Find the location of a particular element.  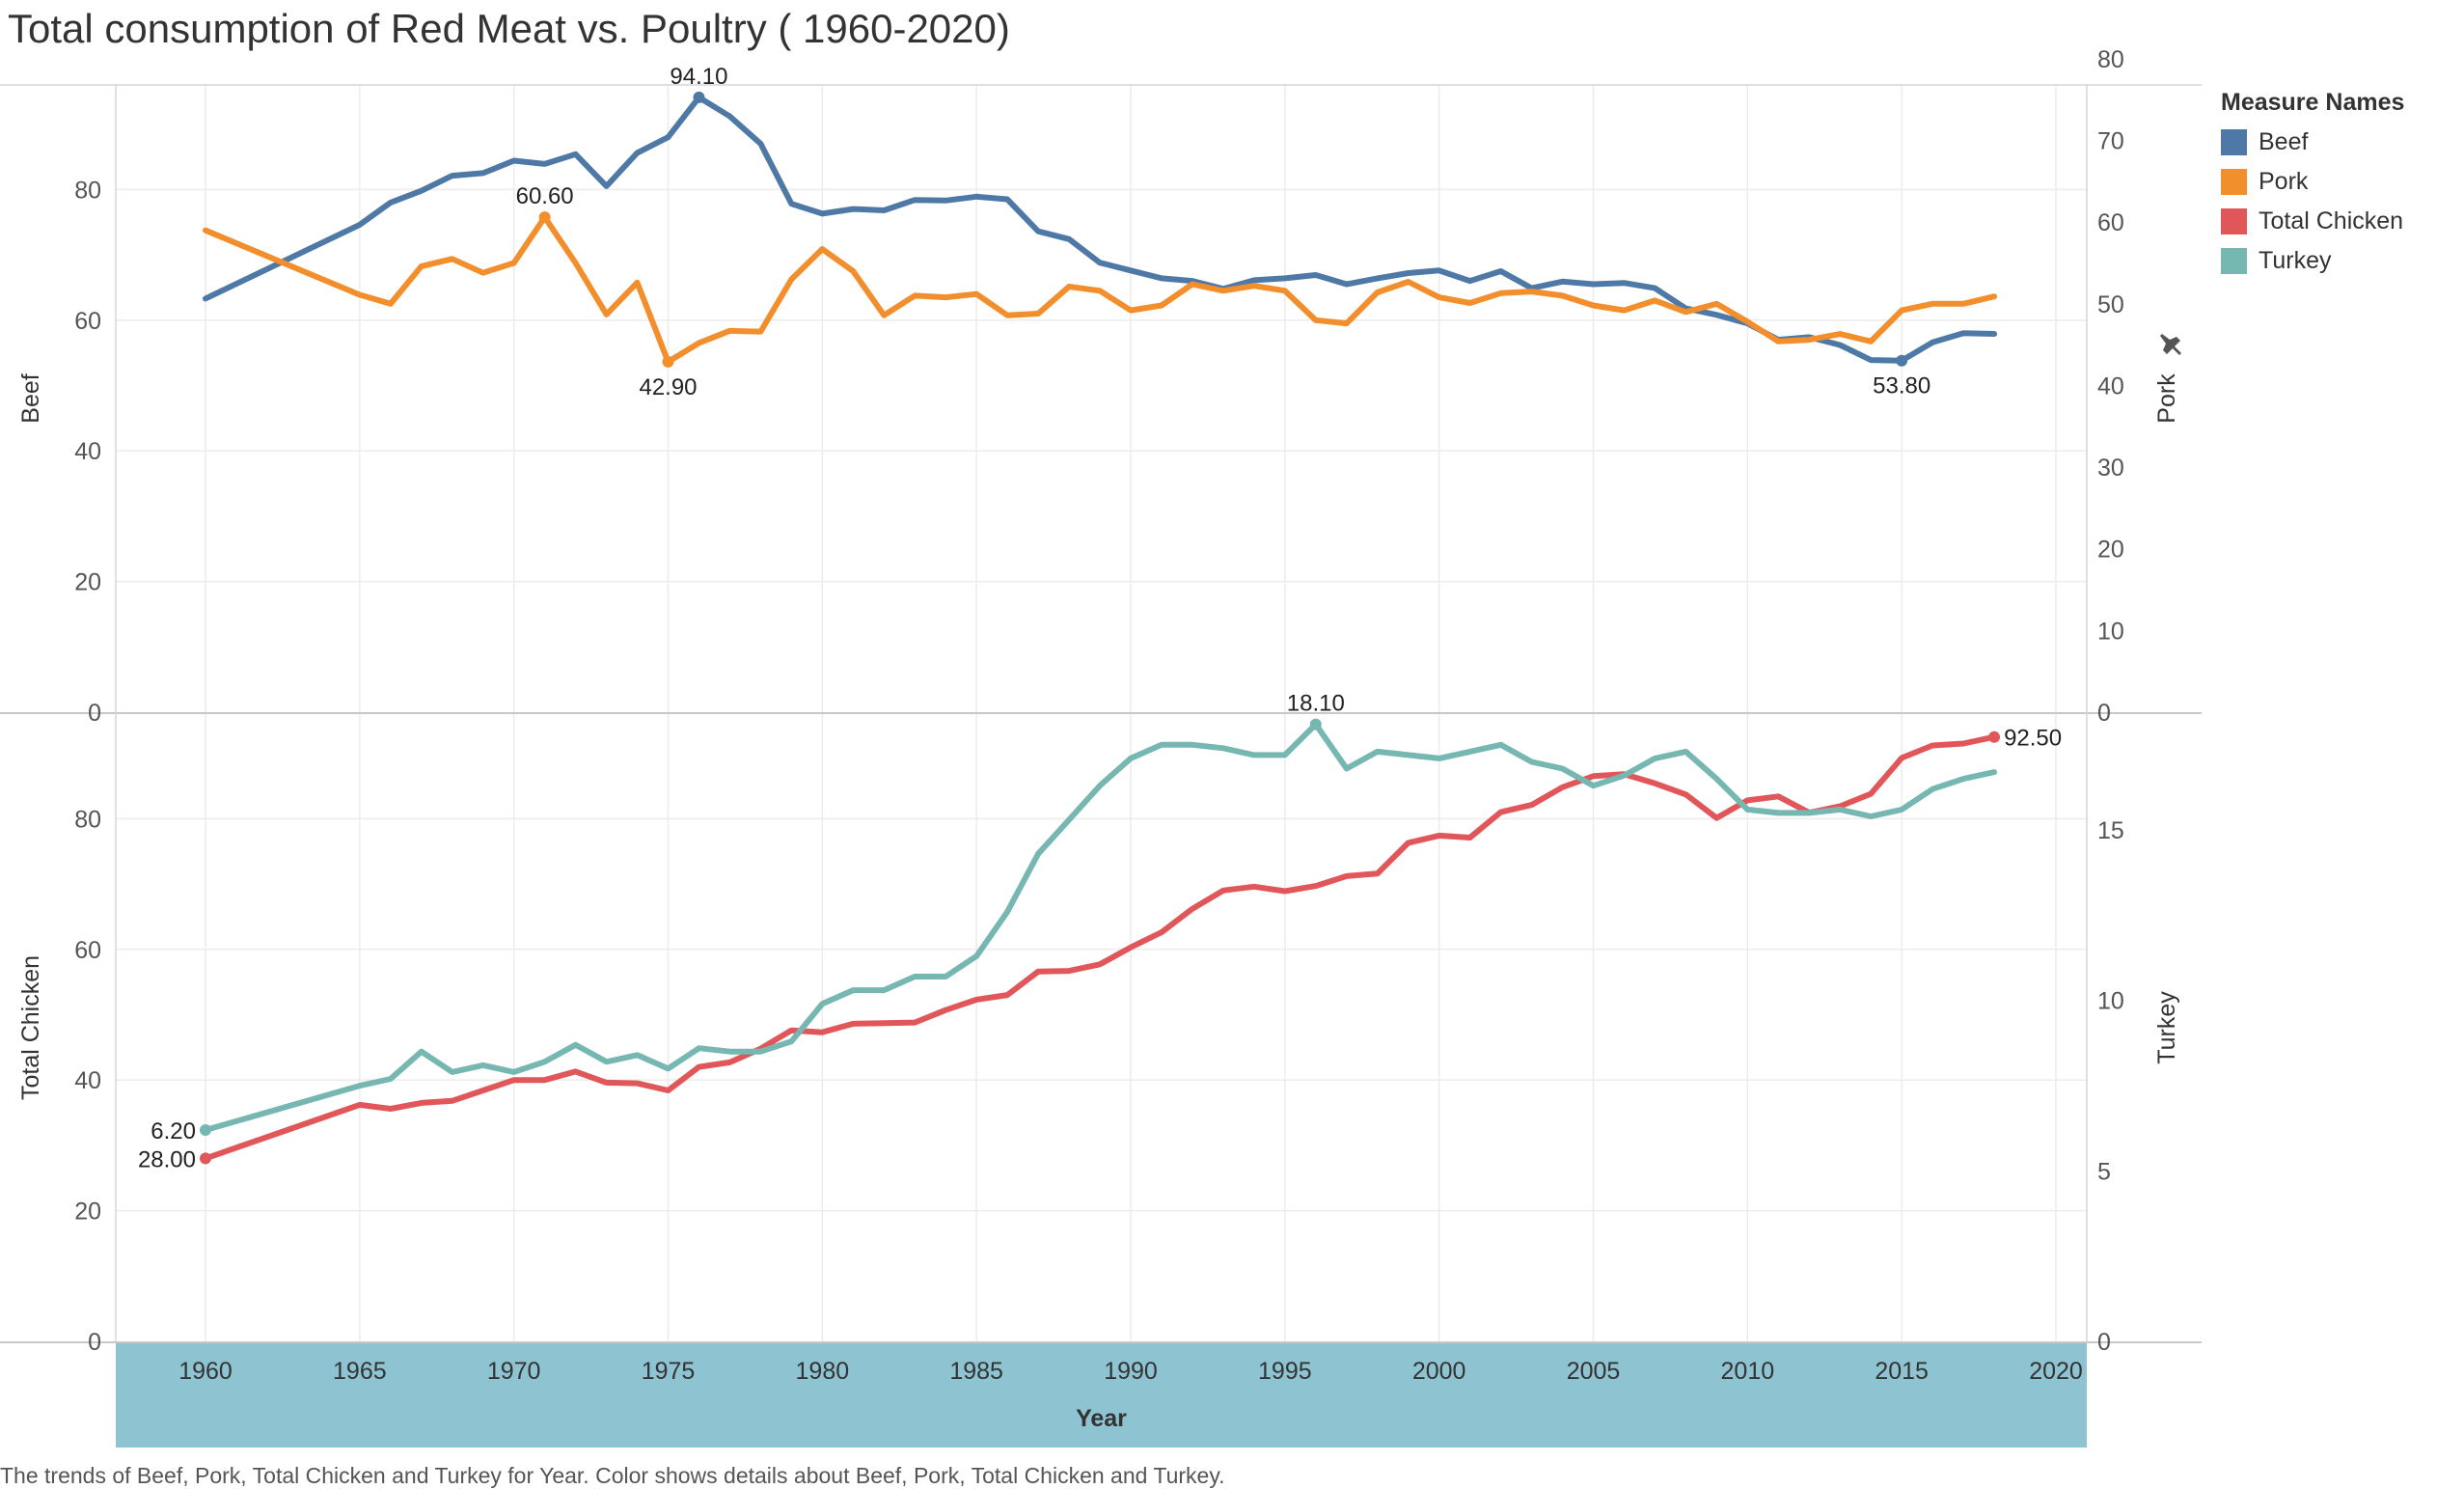

right-tick-label: 40 is located at coordinates (2110, 386).